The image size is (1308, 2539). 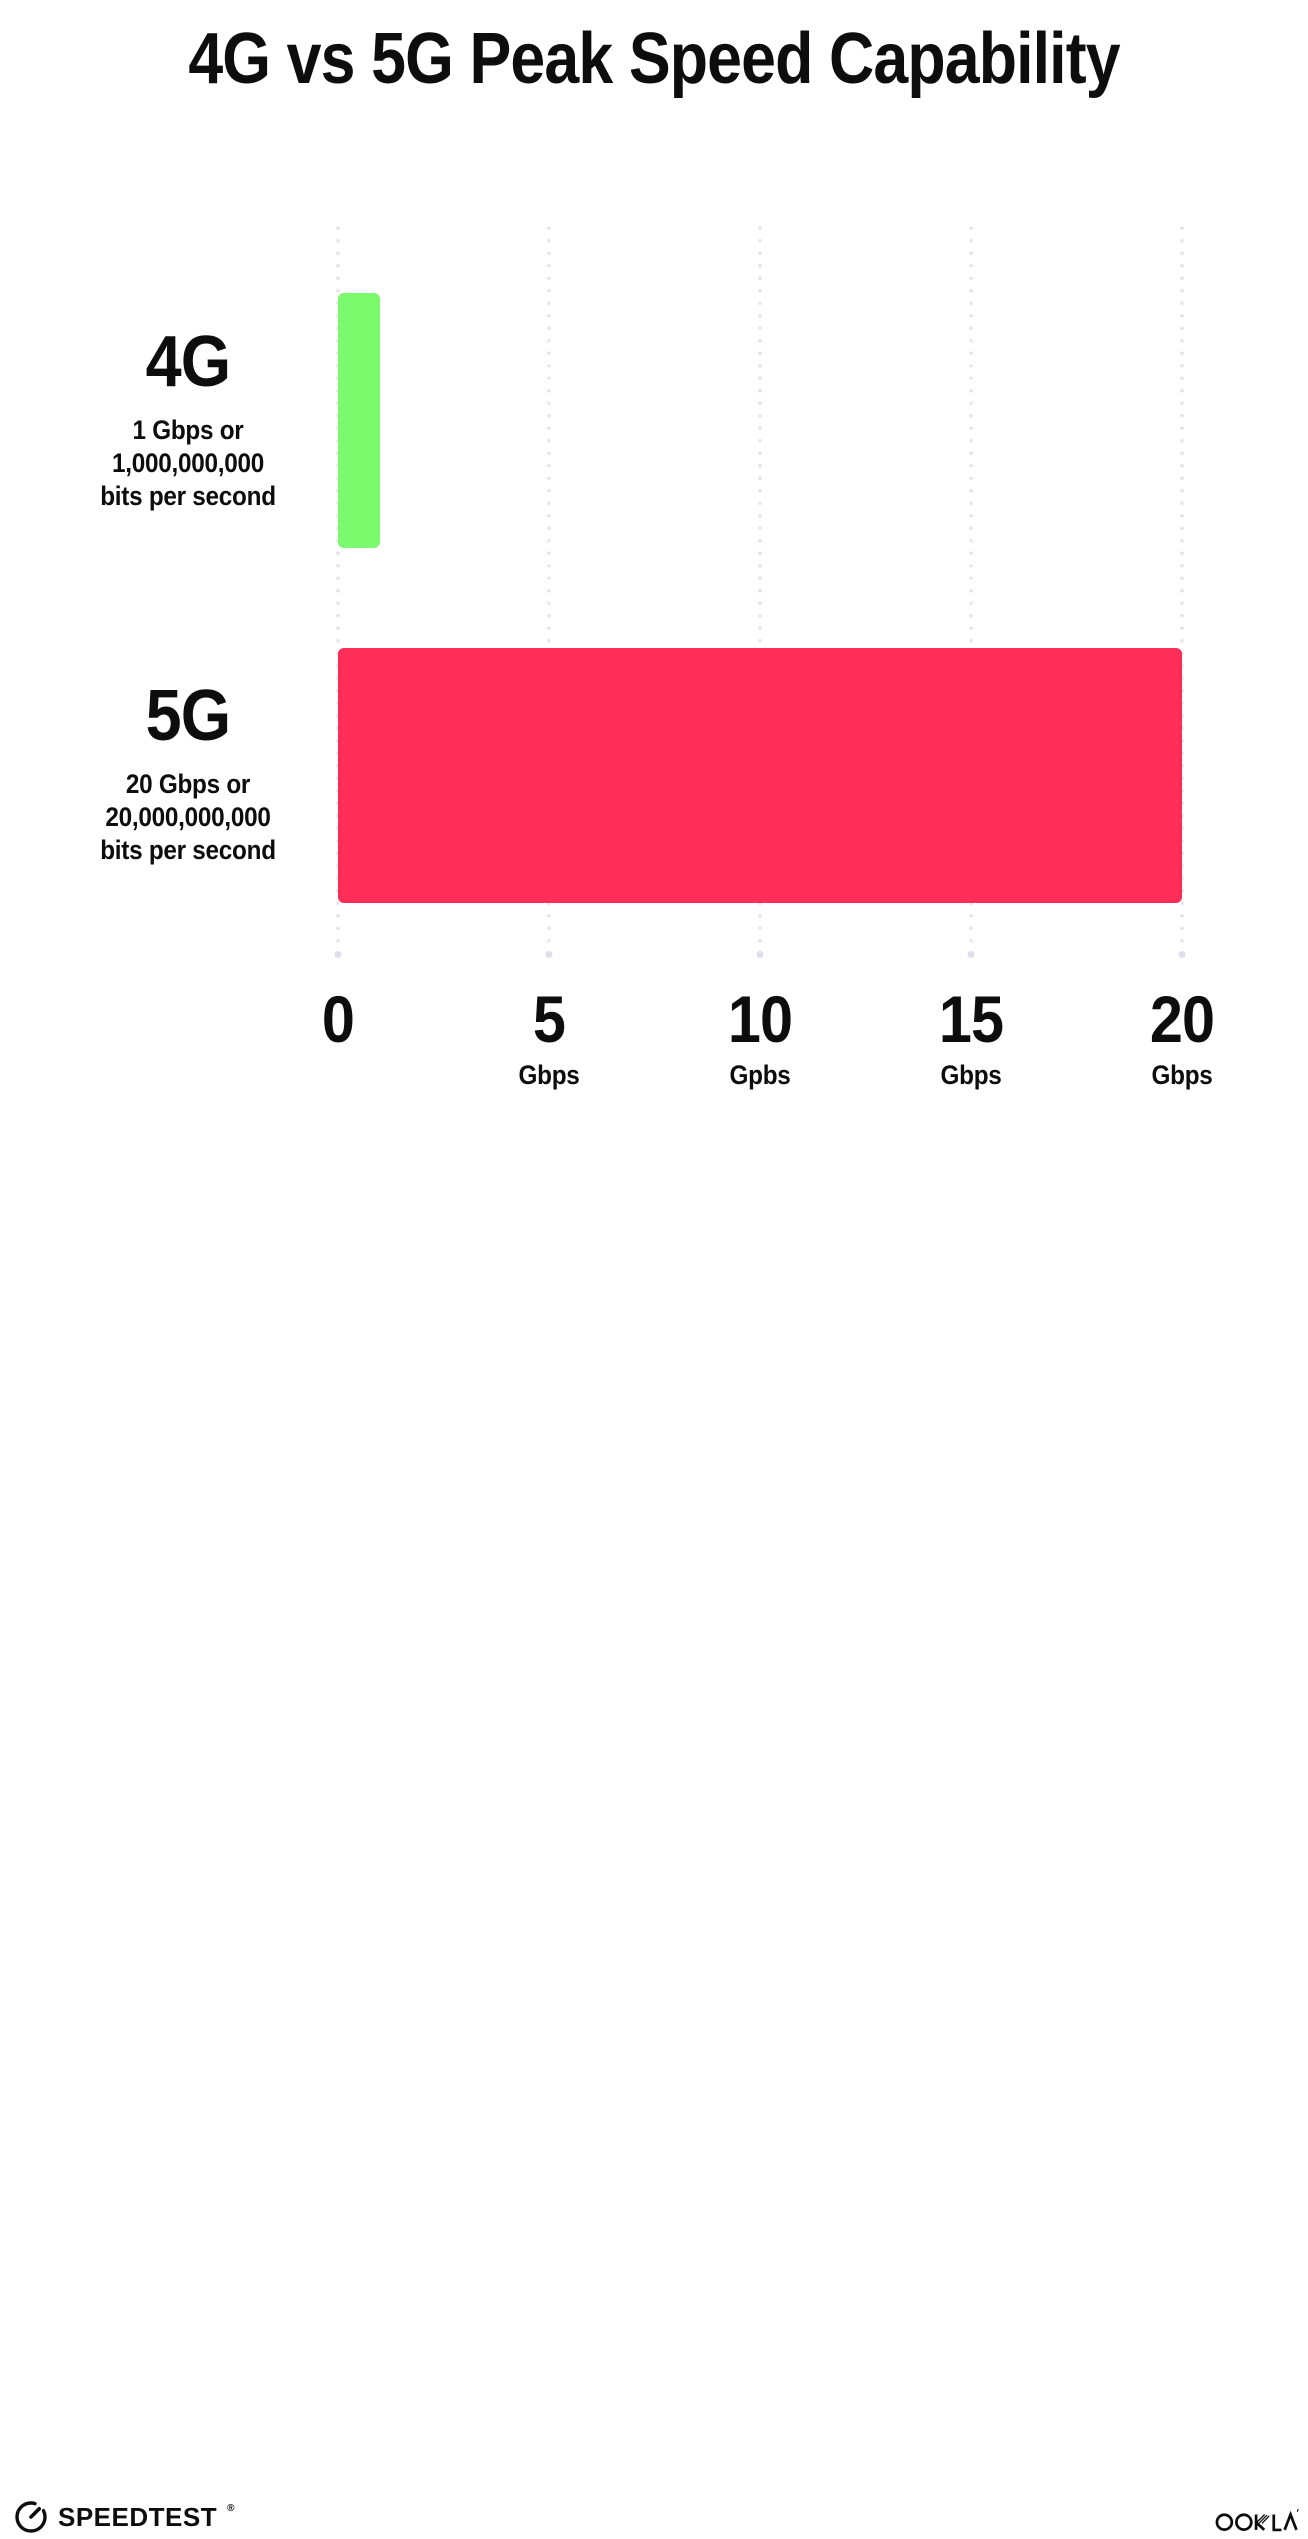 I want to click on x-tick-10: 10 Gpbs, so click(x=760, y=1038).